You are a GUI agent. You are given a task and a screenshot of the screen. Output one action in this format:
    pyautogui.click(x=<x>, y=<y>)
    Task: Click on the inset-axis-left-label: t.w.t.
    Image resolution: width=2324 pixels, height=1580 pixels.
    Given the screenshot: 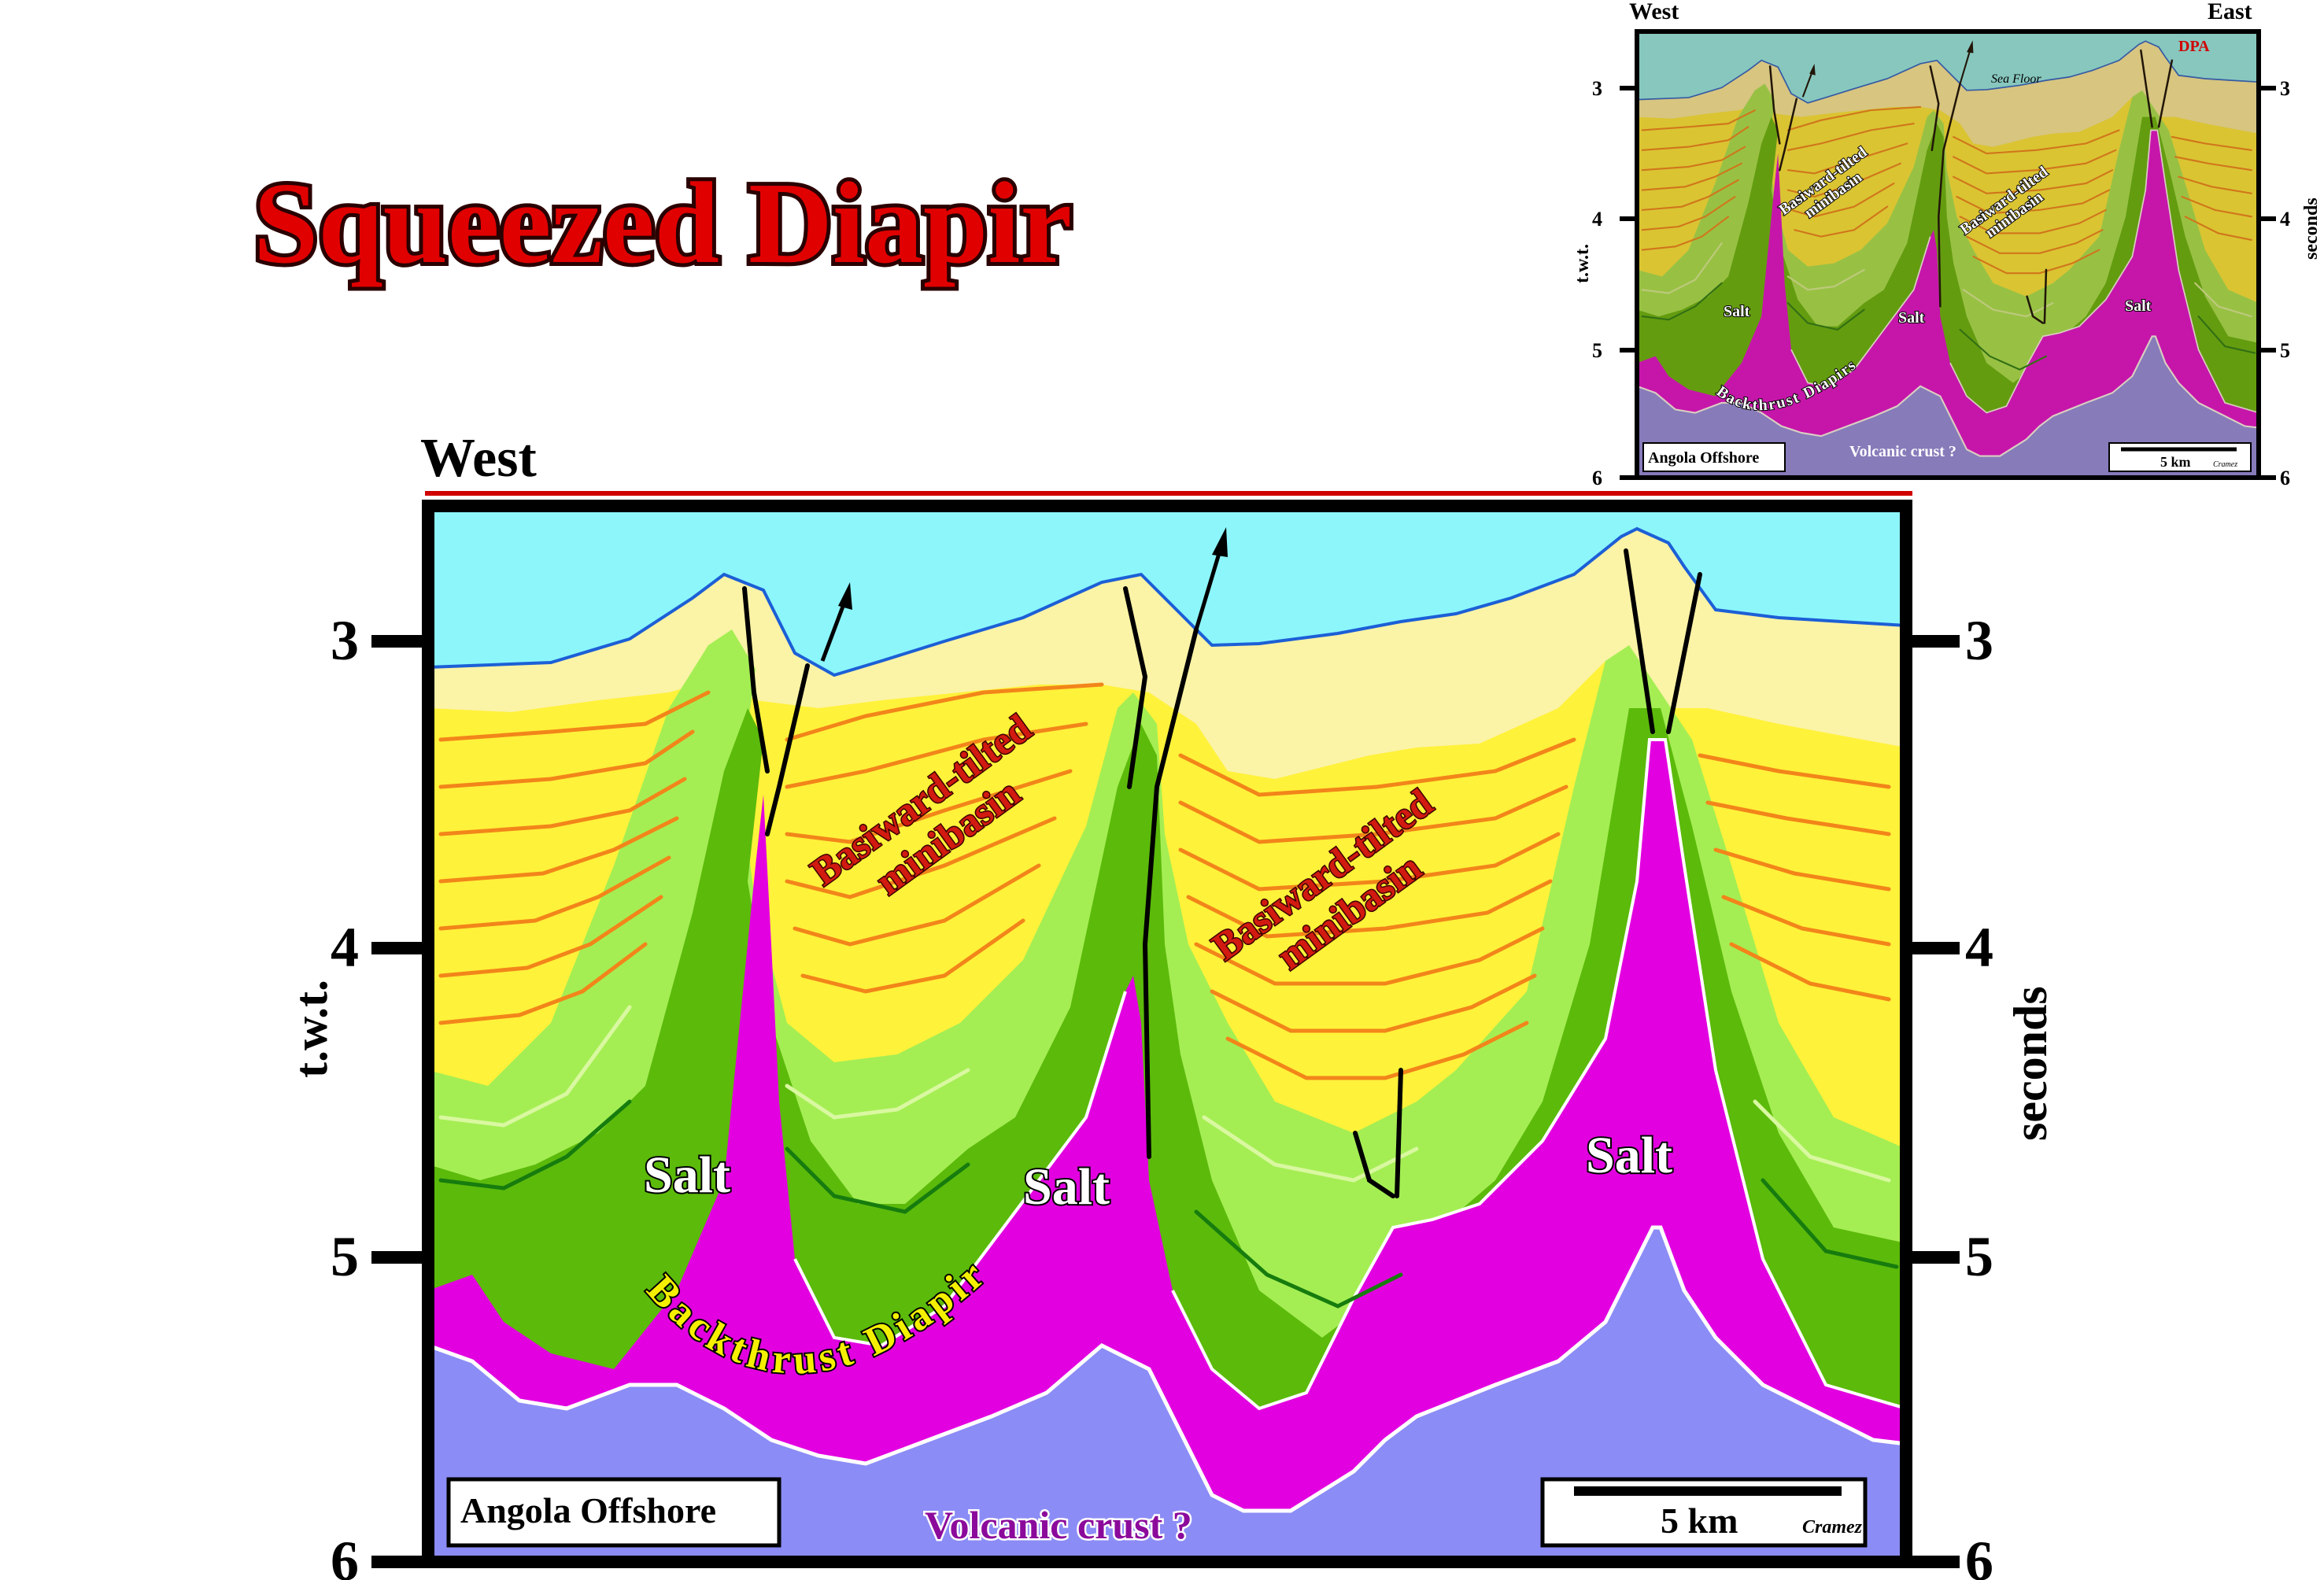 What is the action you would take?
    pyautogui.click(x=1582, y=263)
    